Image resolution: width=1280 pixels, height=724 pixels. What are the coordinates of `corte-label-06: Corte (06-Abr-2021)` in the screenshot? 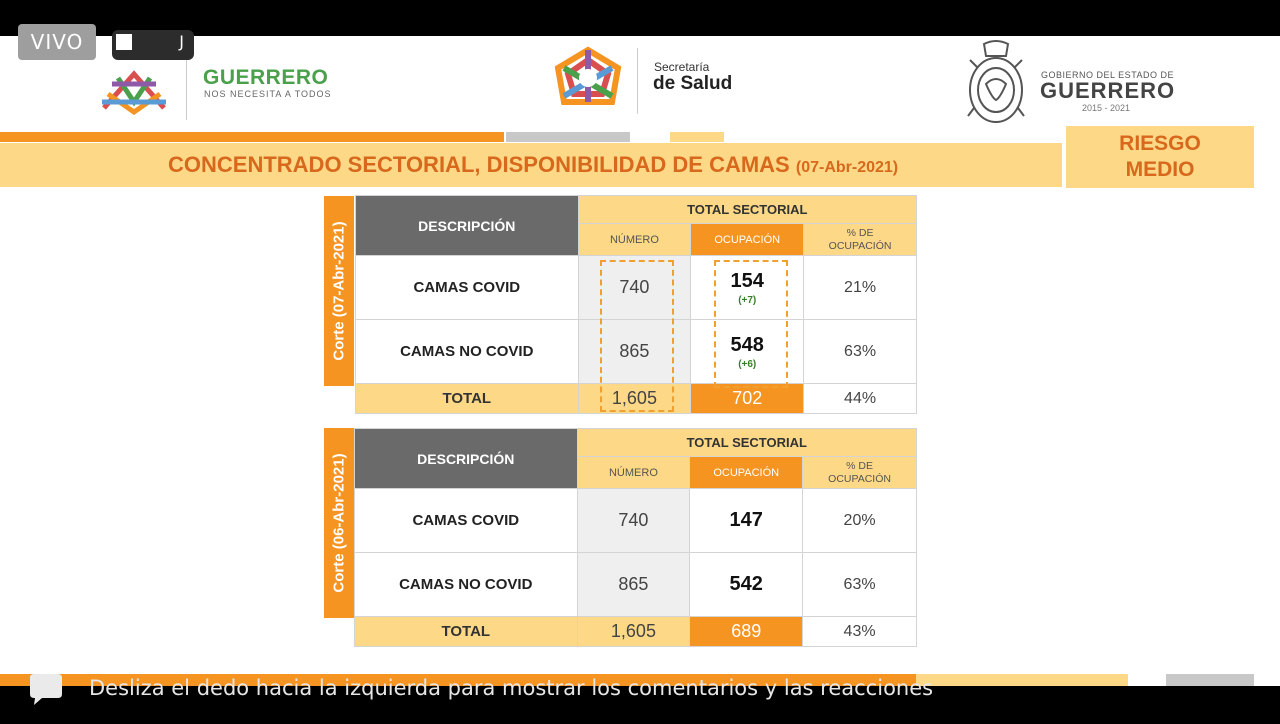 It's located at (339, 523).